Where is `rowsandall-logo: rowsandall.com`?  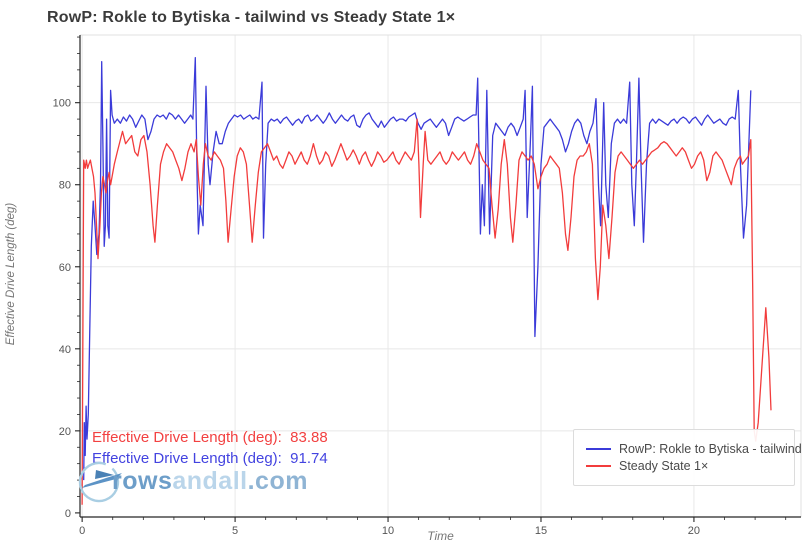
rowsandall-logo: rowsandall.com is located at coordinates (192, 481).